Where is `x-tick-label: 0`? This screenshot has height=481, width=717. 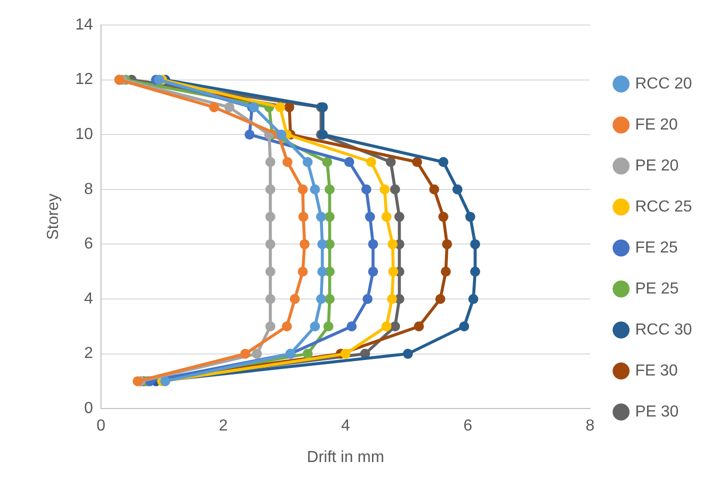
x-tick-label: 0 is located at coordinates (101, 426).